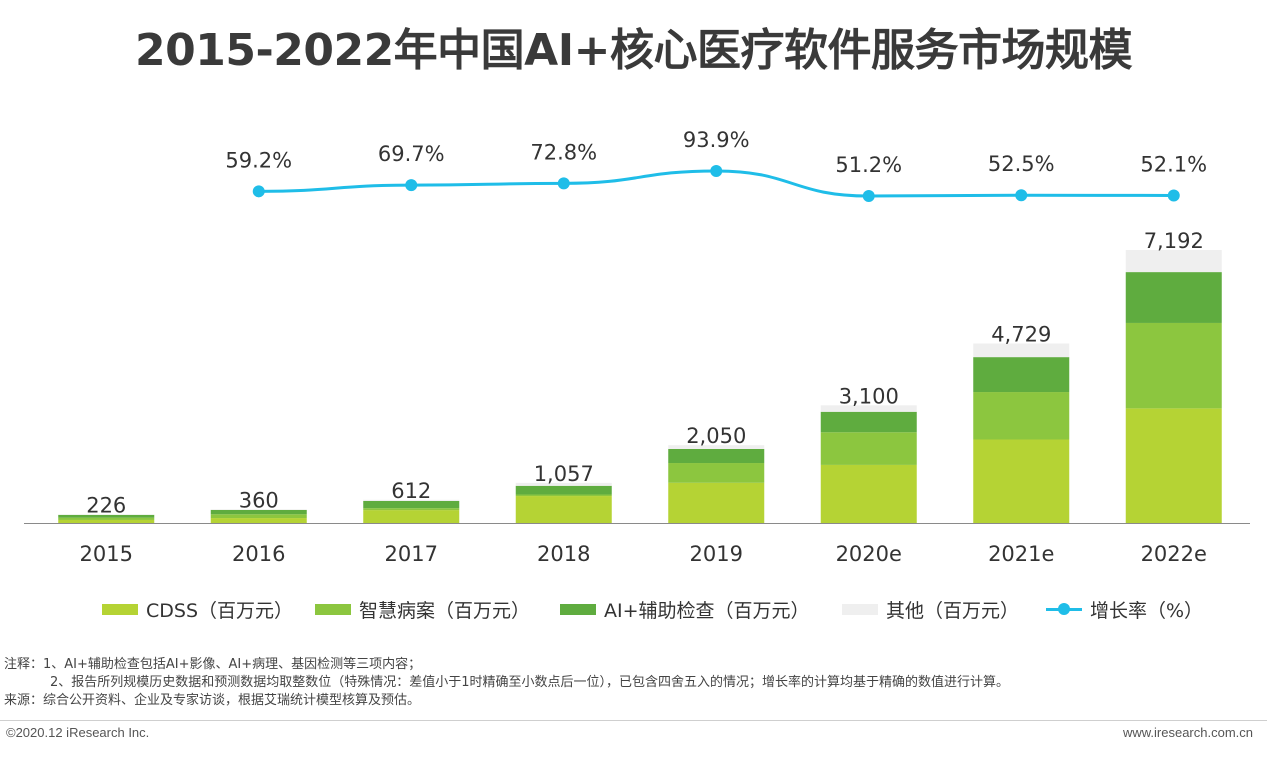 This screenshot has height=757, width=1267. Describe the element at coordinates (220, 610) in the screenshot. I see `legend-label-cdss: CDSS（百万元）` at that location.